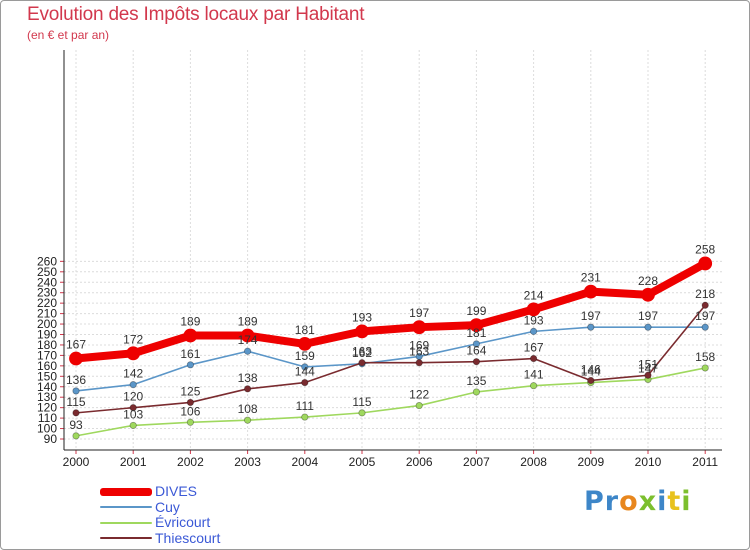  Describe the element at coordinates (47, 282) in the screenshot. I see `y-tick-label: 240` at that location.